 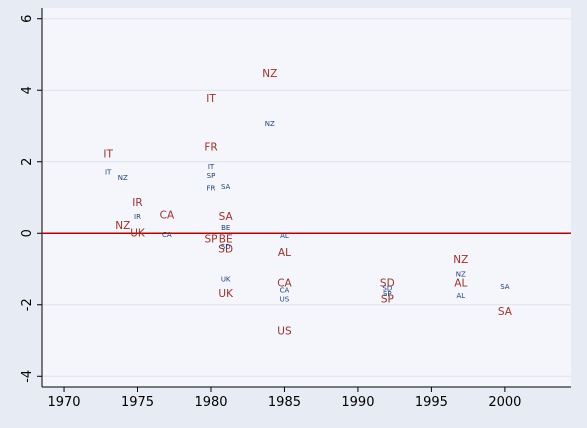 What do you see at coordinates (431, 402) in the screenshot?
I see `x-tick-label: 1995` at bounding box center [431, 402].